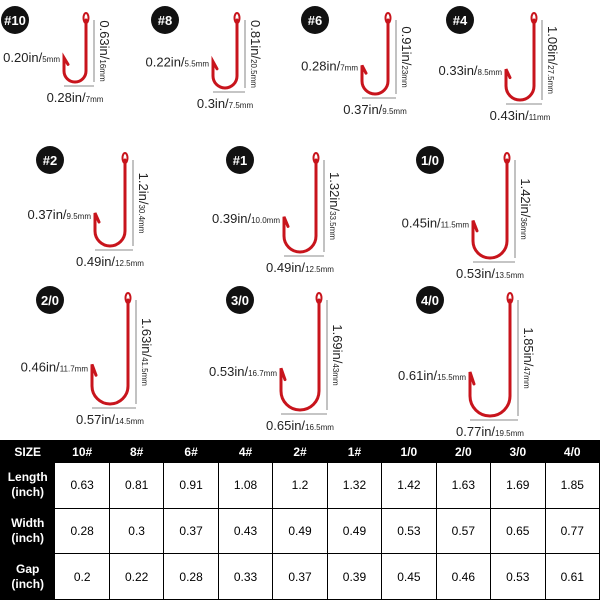 This screenshot has width=600, height=600. What do you see at coordinates (337, 355) in the screenshot?
I see `length-label: 1.69in/43mm` at bounding box center [337, 355].